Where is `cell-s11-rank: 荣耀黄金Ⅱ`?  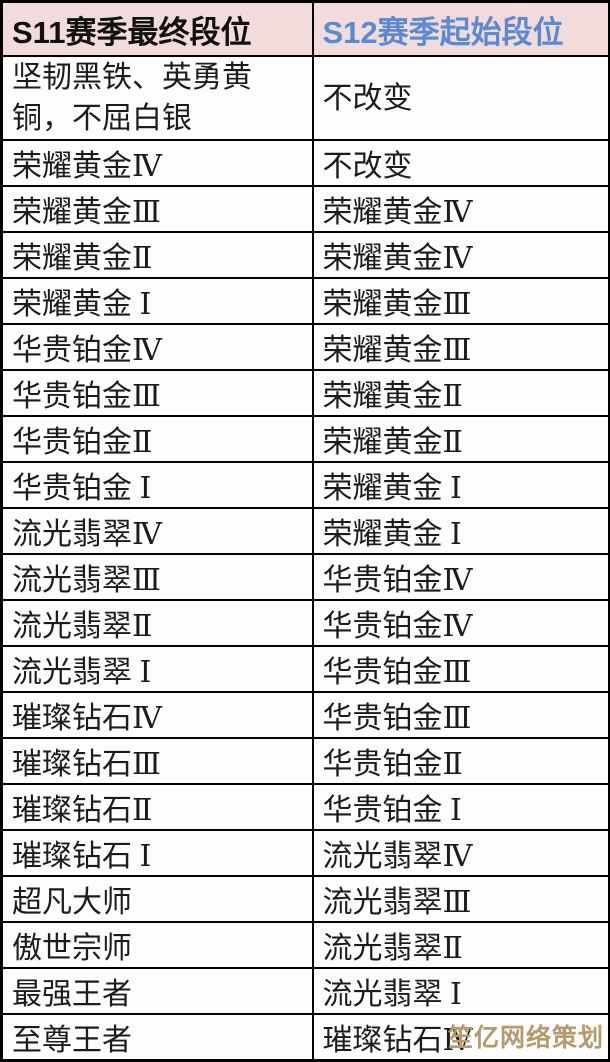 cell-s11-rank: 荣耀黄金Ⅱ is located at coordinates (157, 255).